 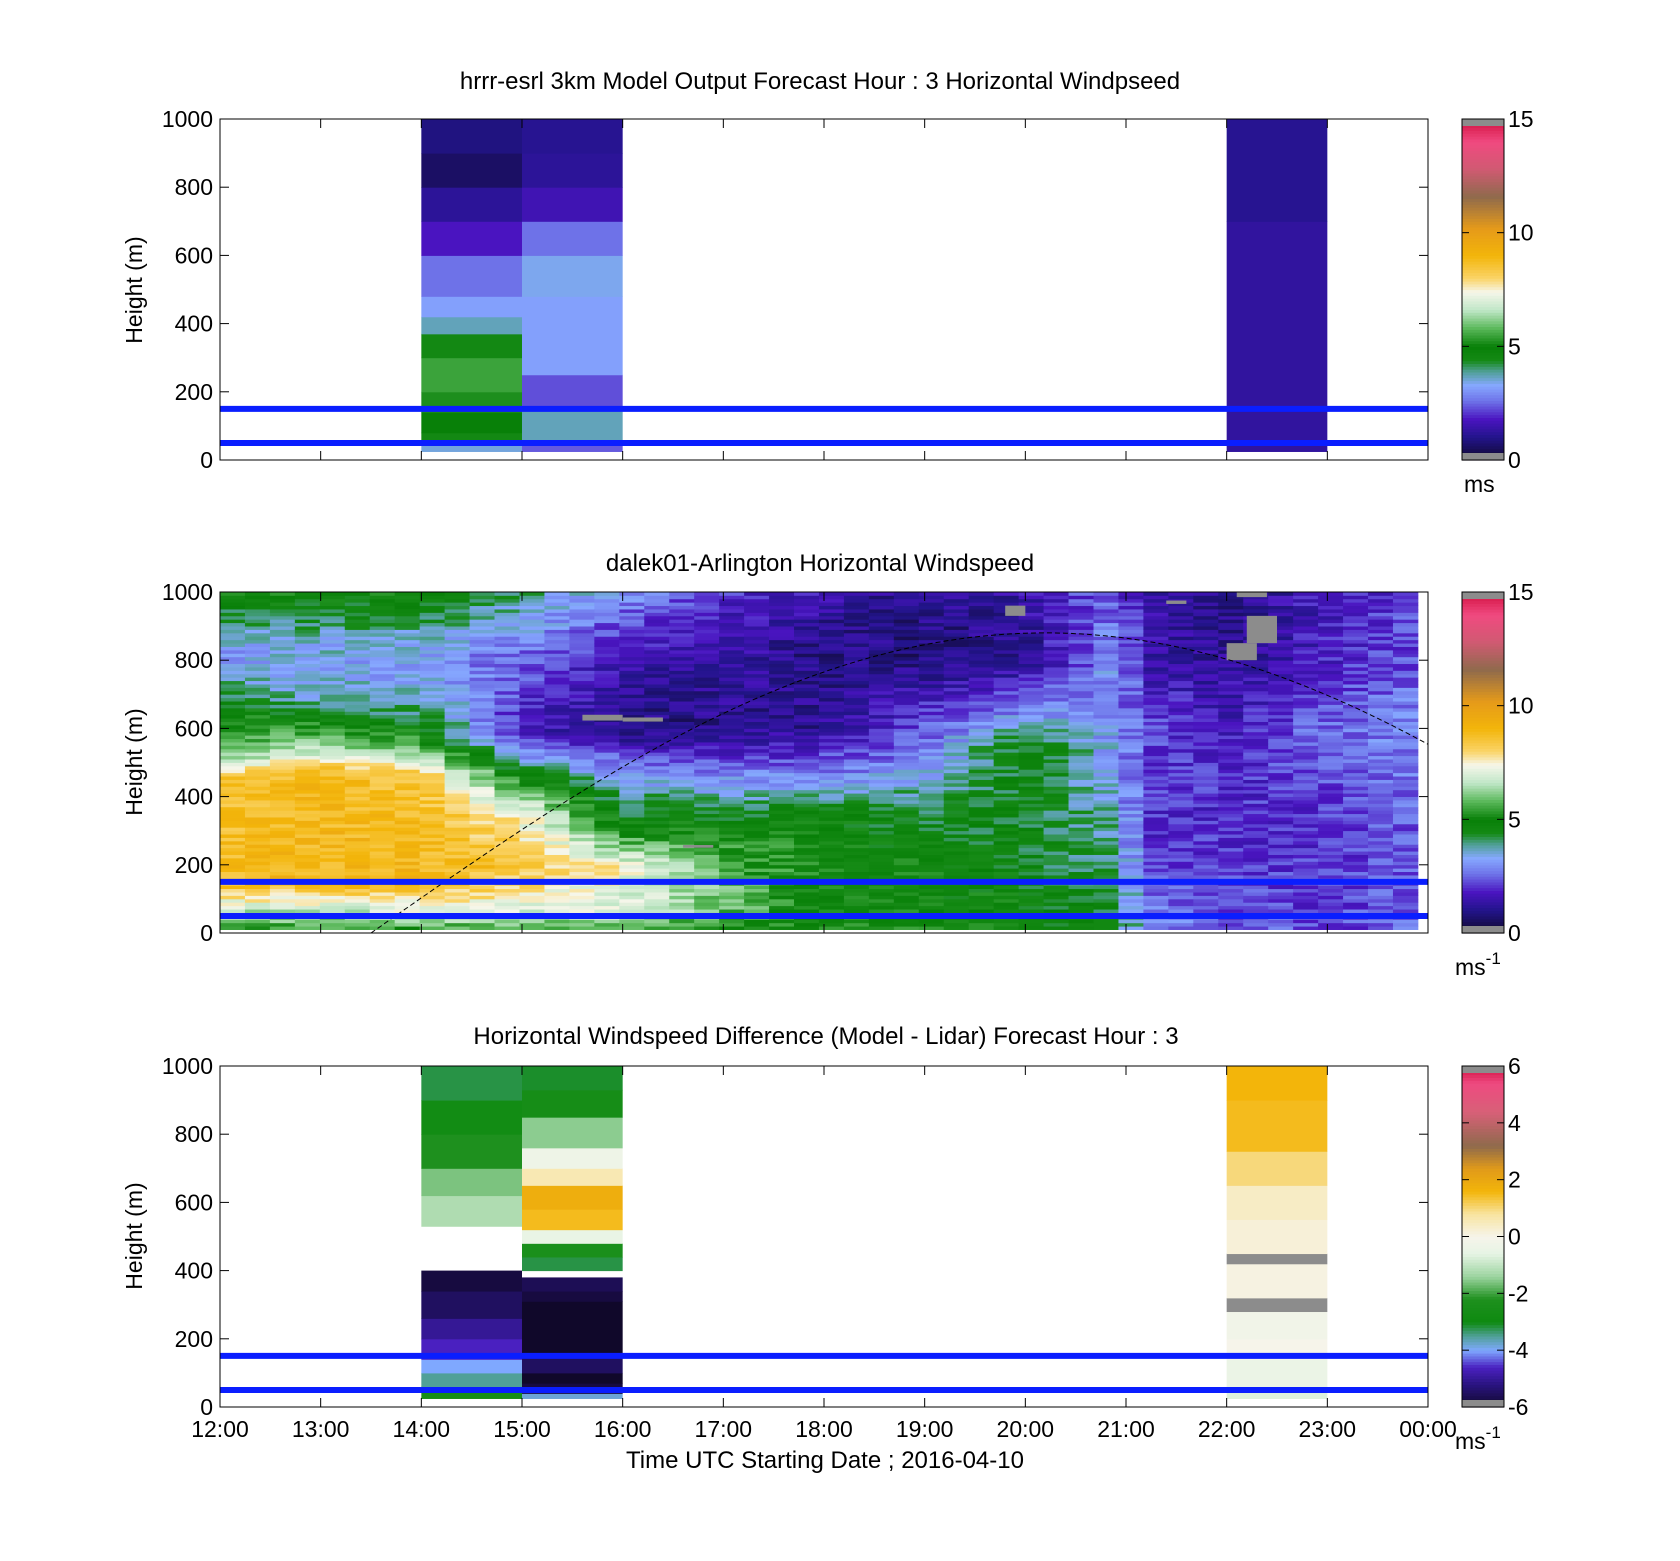 I want to click on colorbar-segment, so click(x=1483, y=334).